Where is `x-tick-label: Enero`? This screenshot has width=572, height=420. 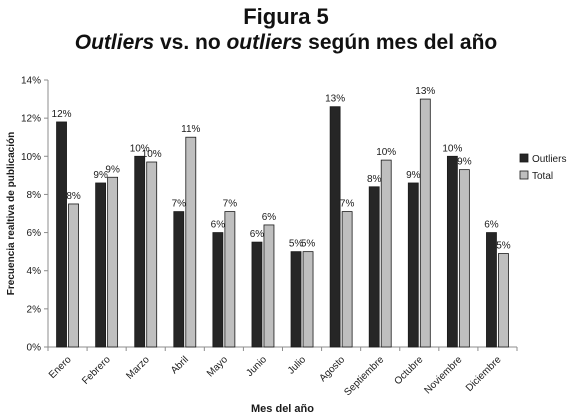 x-tick-label: Enero is located at coordinates (60, 367).